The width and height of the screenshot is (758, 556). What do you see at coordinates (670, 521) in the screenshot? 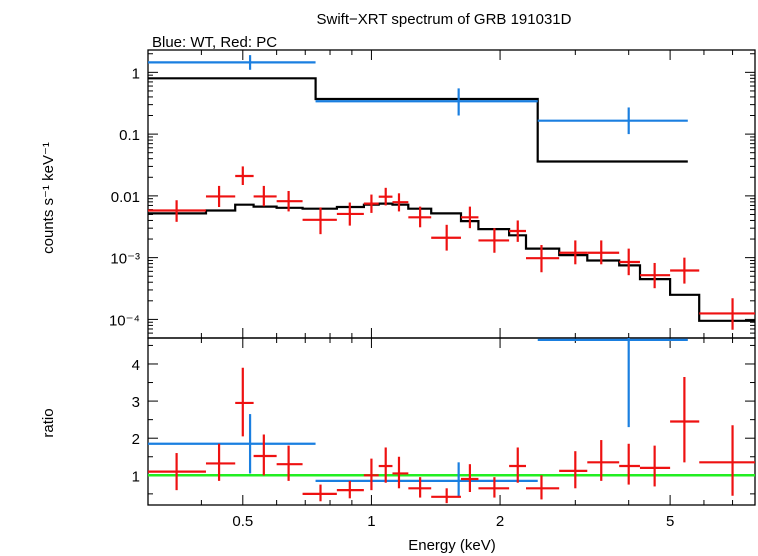
I see `x-tick-label: 5` at bounding box center [670, 521].